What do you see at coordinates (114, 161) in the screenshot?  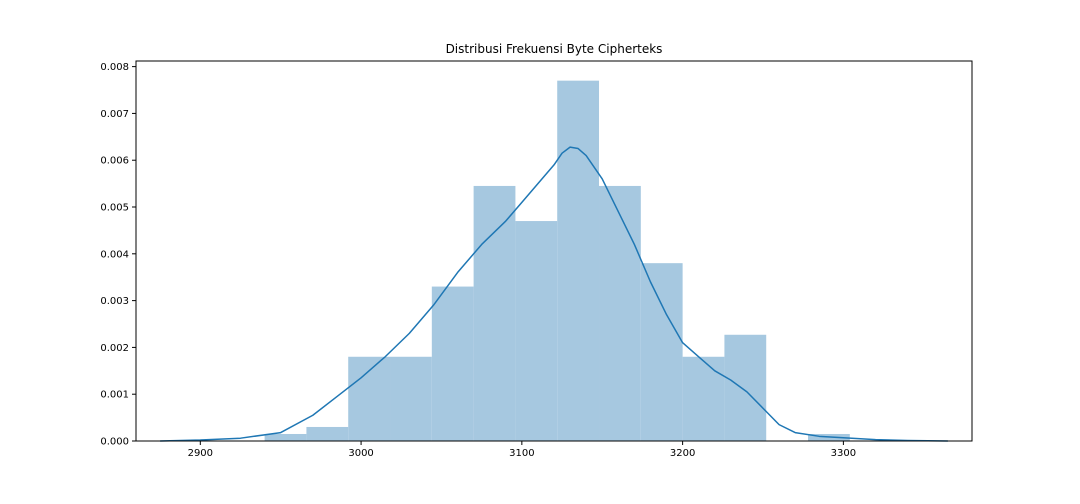 I see `y-tick-label: 0.006` at bounding box center [114, 161].